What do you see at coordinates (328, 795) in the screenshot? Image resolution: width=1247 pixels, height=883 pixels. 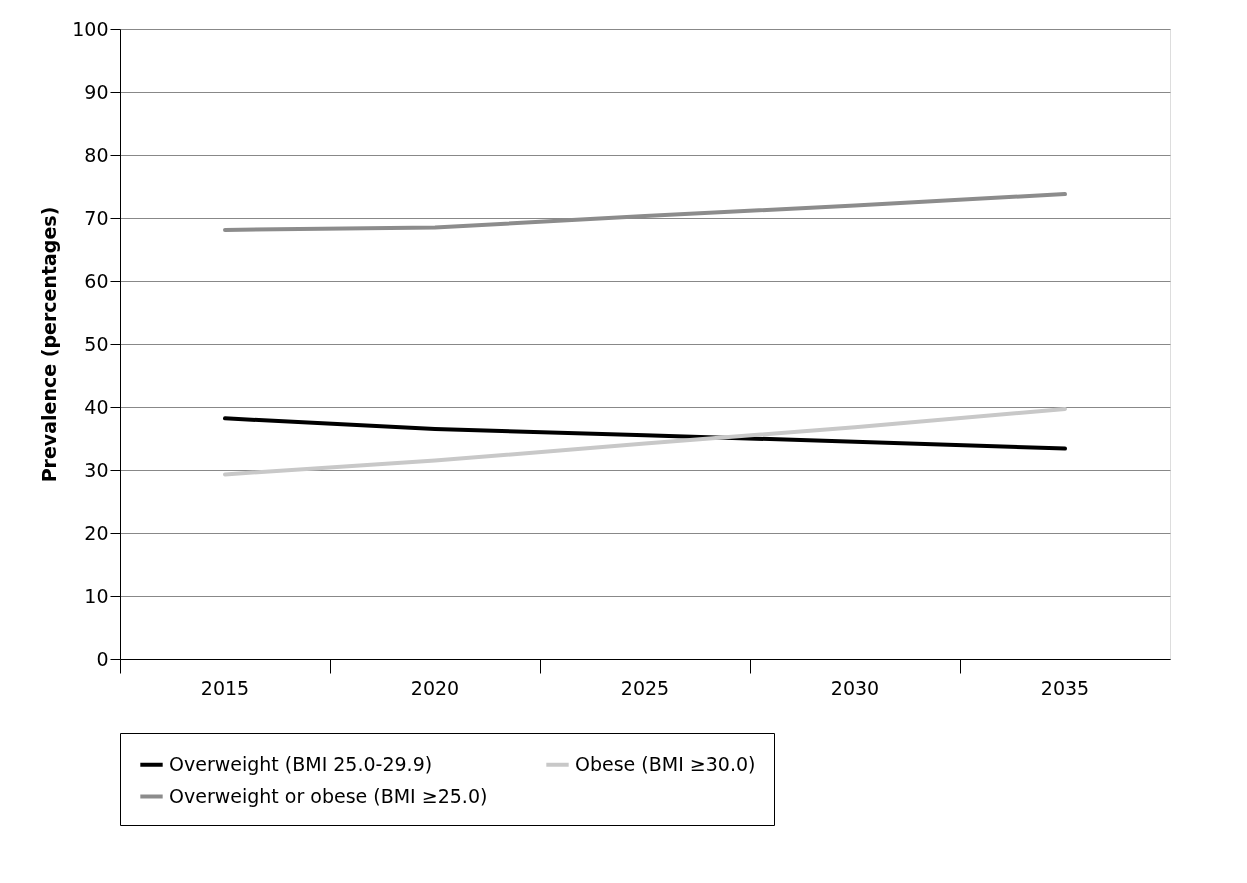 I see `legend-label: Overweight or obese (BMI ≥25.0)` at bounding box center [328, 795].